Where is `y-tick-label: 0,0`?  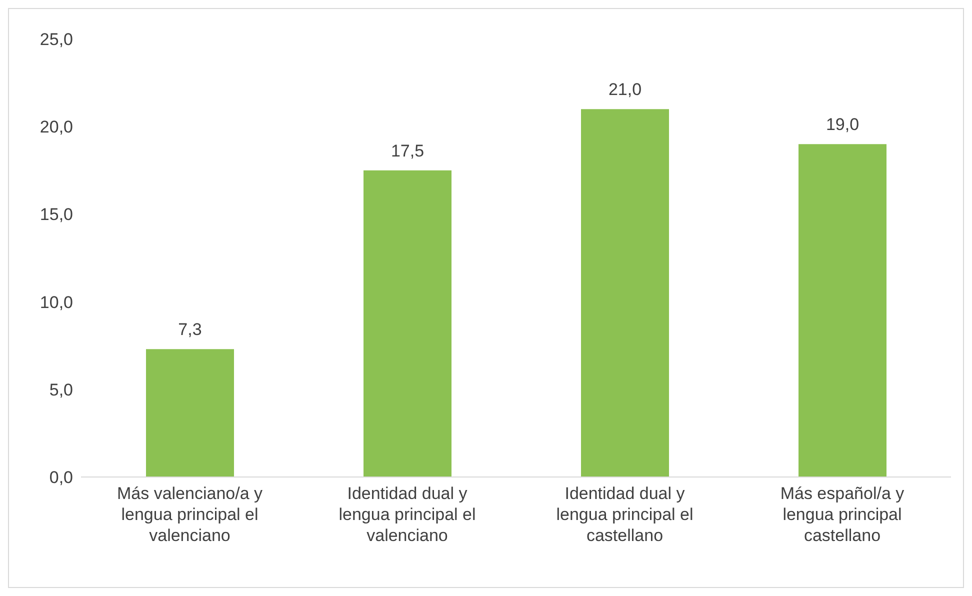 y-tick-label: 0,0 is located at coordinates (61, 478).